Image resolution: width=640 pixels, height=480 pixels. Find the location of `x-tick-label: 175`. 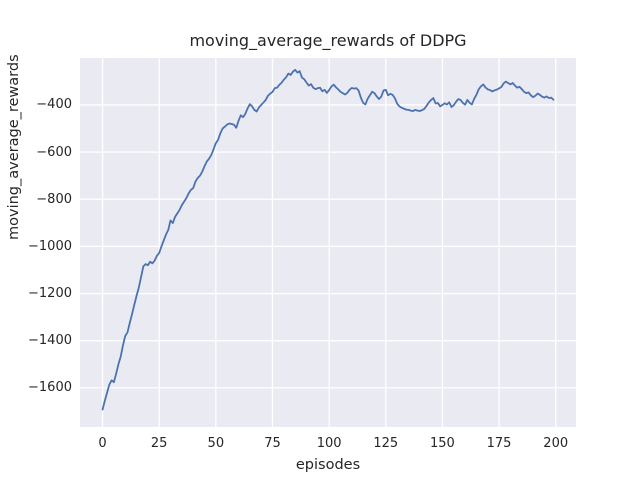

x-tick-label: 175 is located at coordinates (499, 443).